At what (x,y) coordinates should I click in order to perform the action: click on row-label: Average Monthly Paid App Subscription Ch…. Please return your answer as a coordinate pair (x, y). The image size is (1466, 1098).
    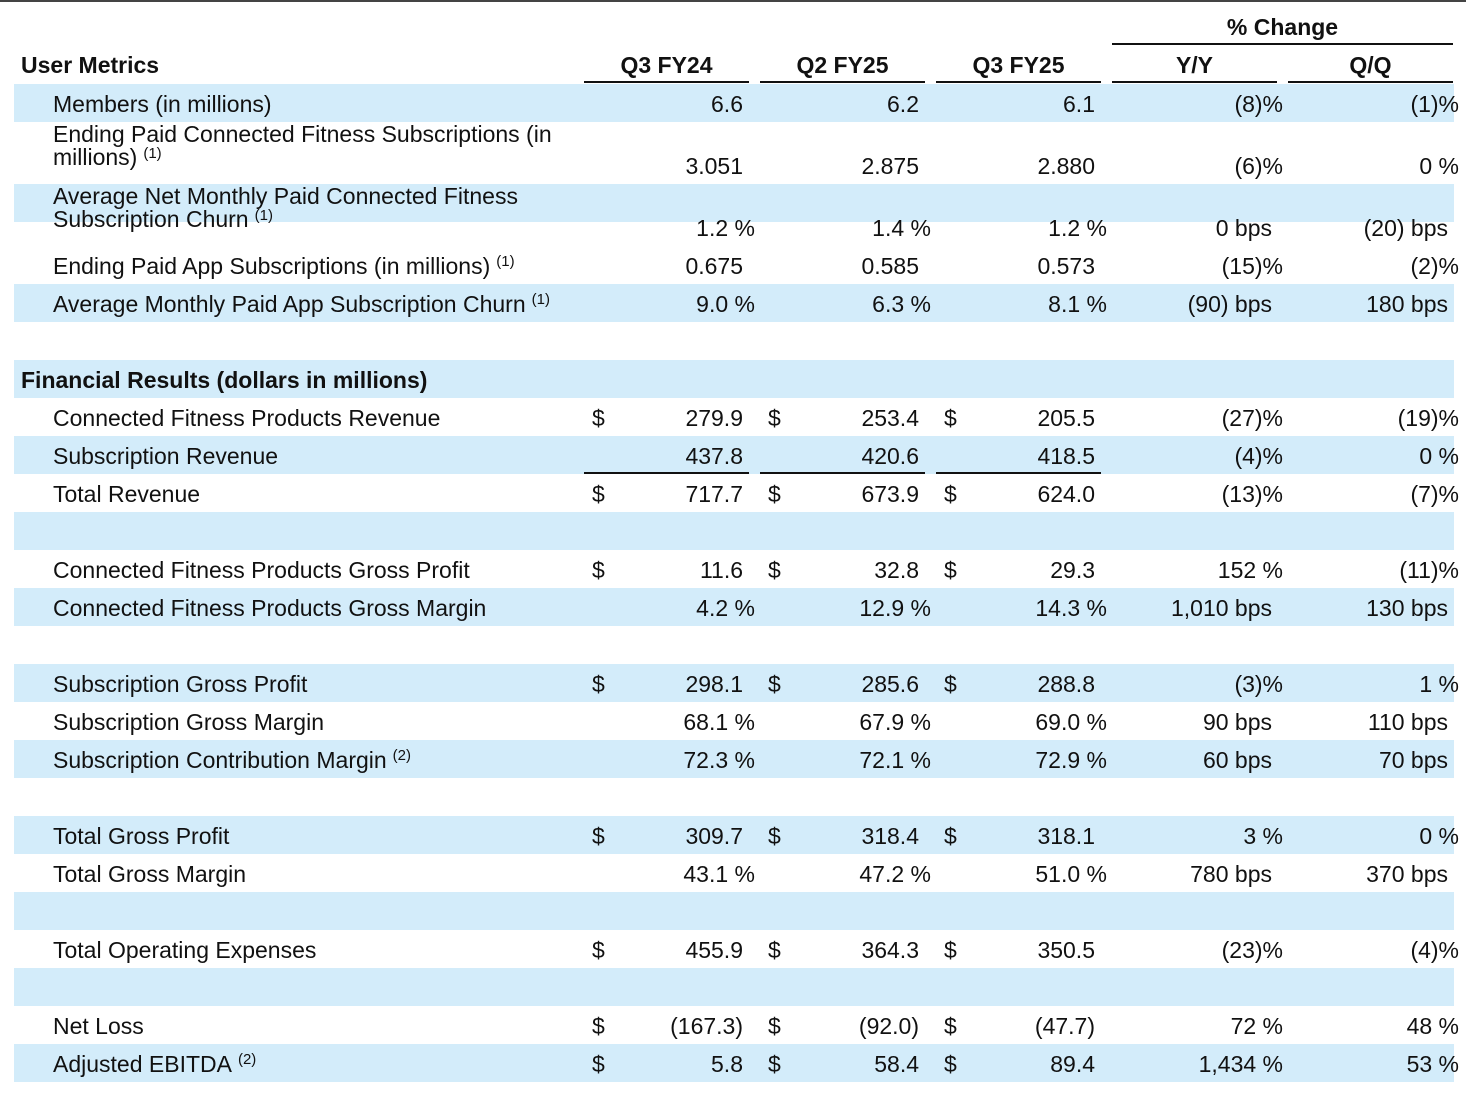
    Looking at the image, I should click on (301, 303).